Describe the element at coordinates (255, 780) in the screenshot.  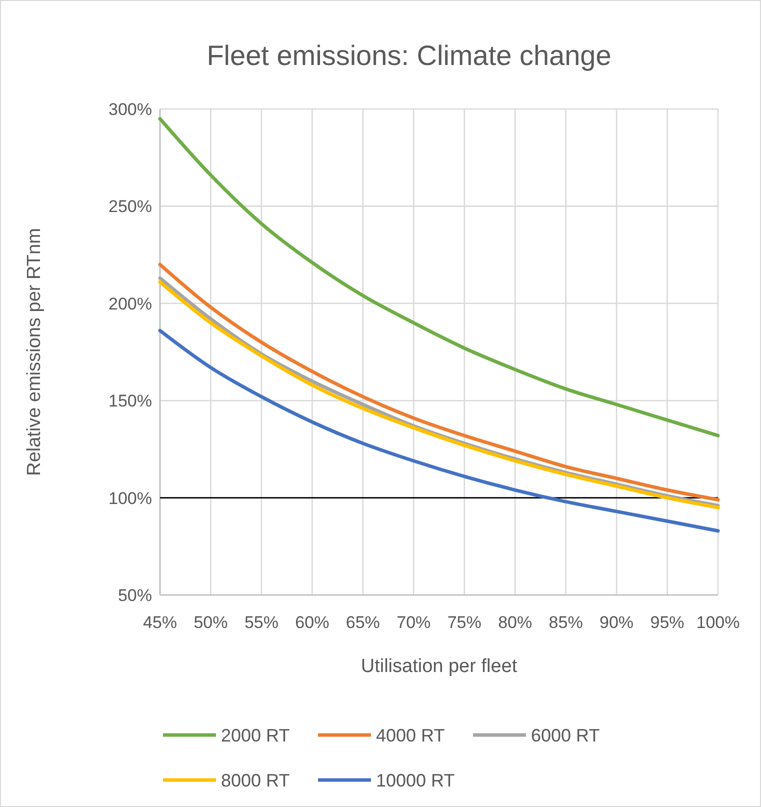
I see `legend-label: 8000 RT` at that location.